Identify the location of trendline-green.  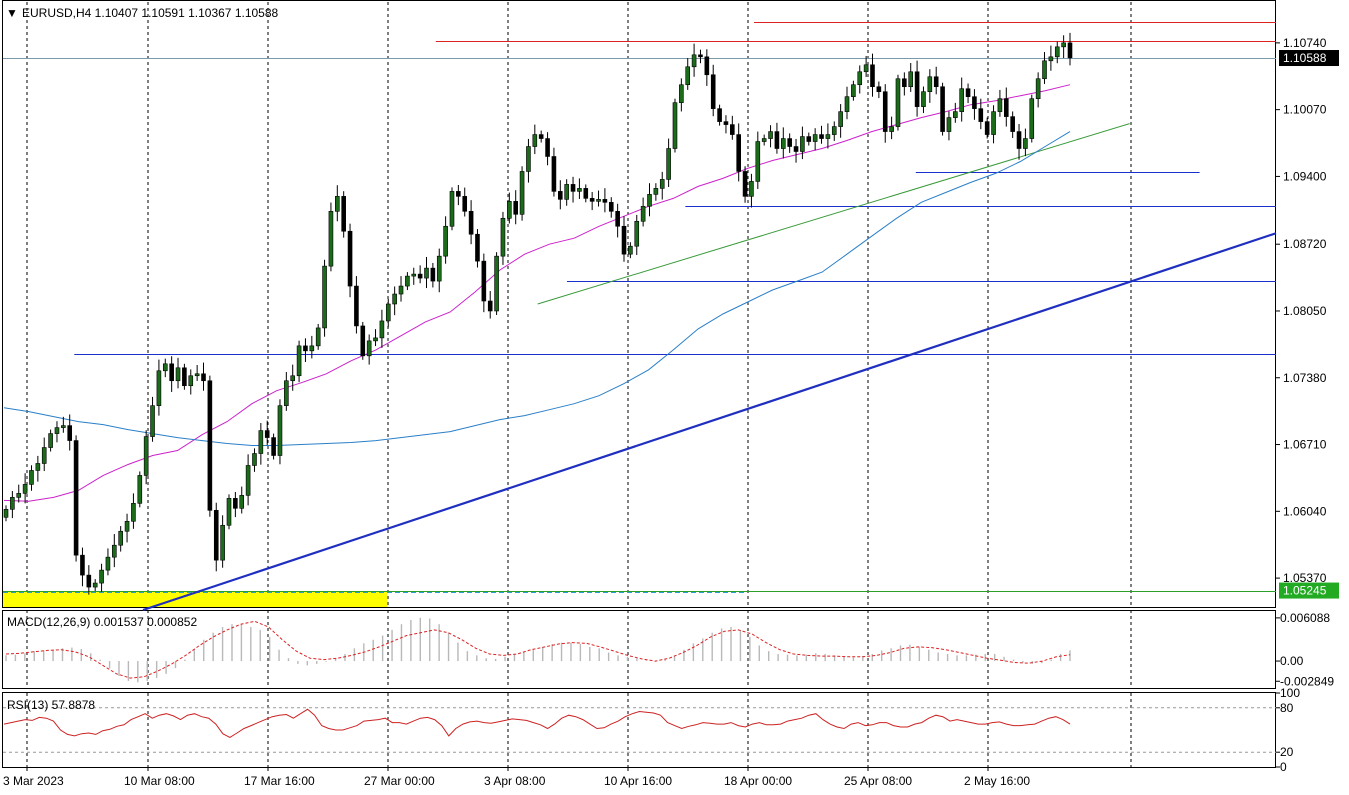
(833, 214).